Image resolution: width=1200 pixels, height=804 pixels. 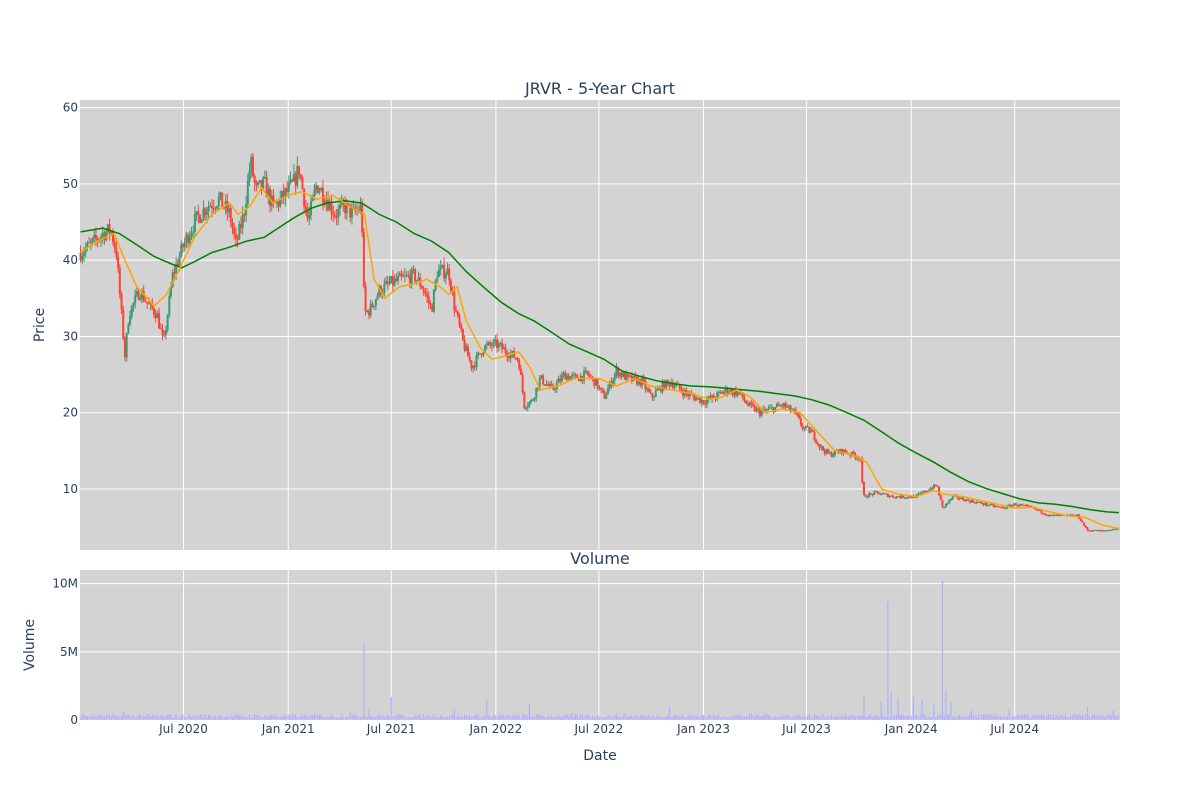 I want to click on date-x-tick-label: Jul 2020, so click(x=183, y=729).